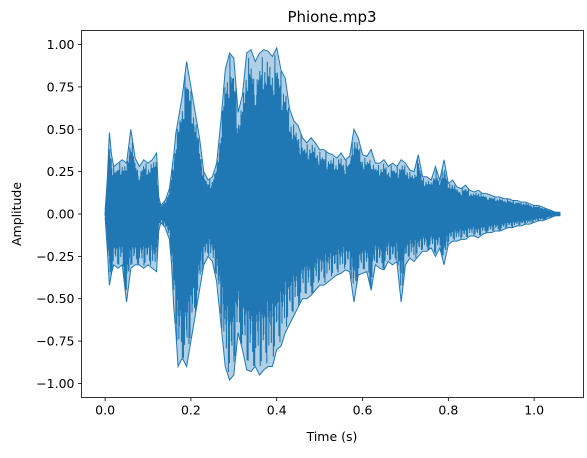  What do you see at coordinates (55, 383) in the screenshot?
I see `y-tick-label: −1.00` at bounding box center [55, 383].